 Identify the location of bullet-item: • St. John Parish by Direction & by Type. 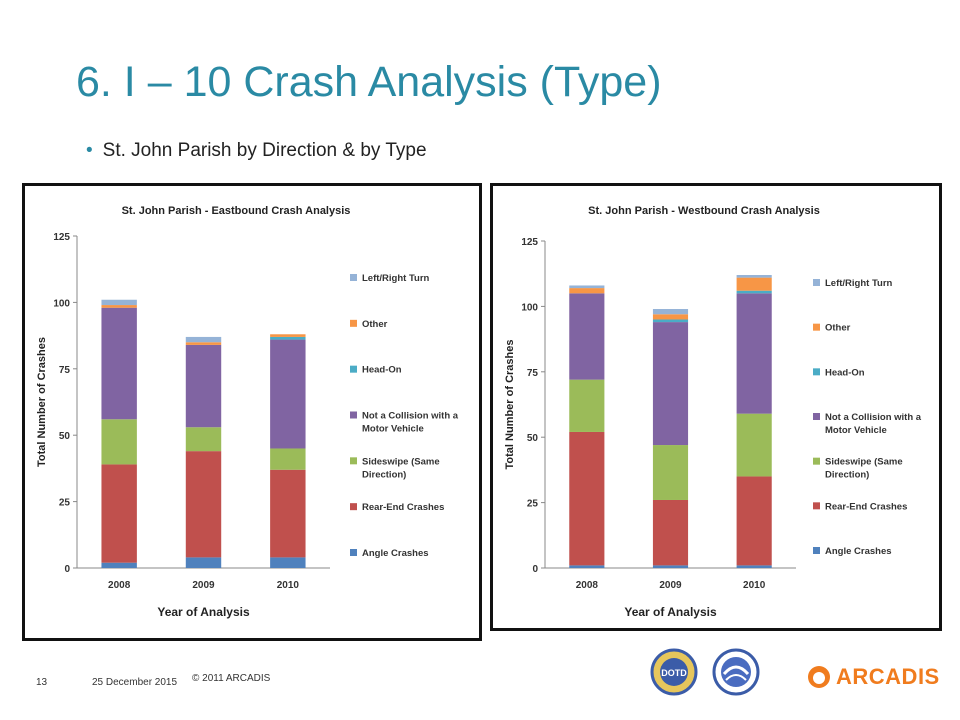
(256, 151).